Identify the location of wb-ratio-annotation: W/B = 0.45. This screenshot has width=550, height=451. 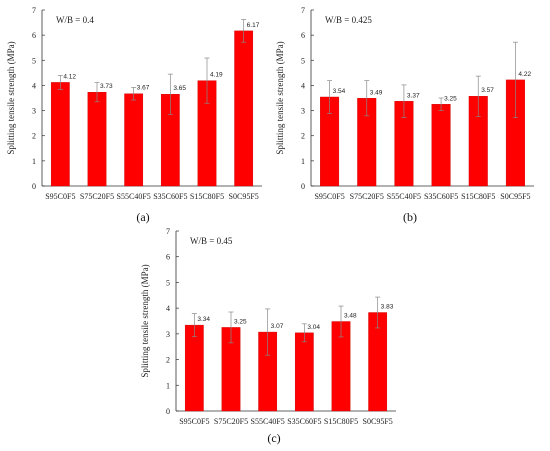
(211, 241).